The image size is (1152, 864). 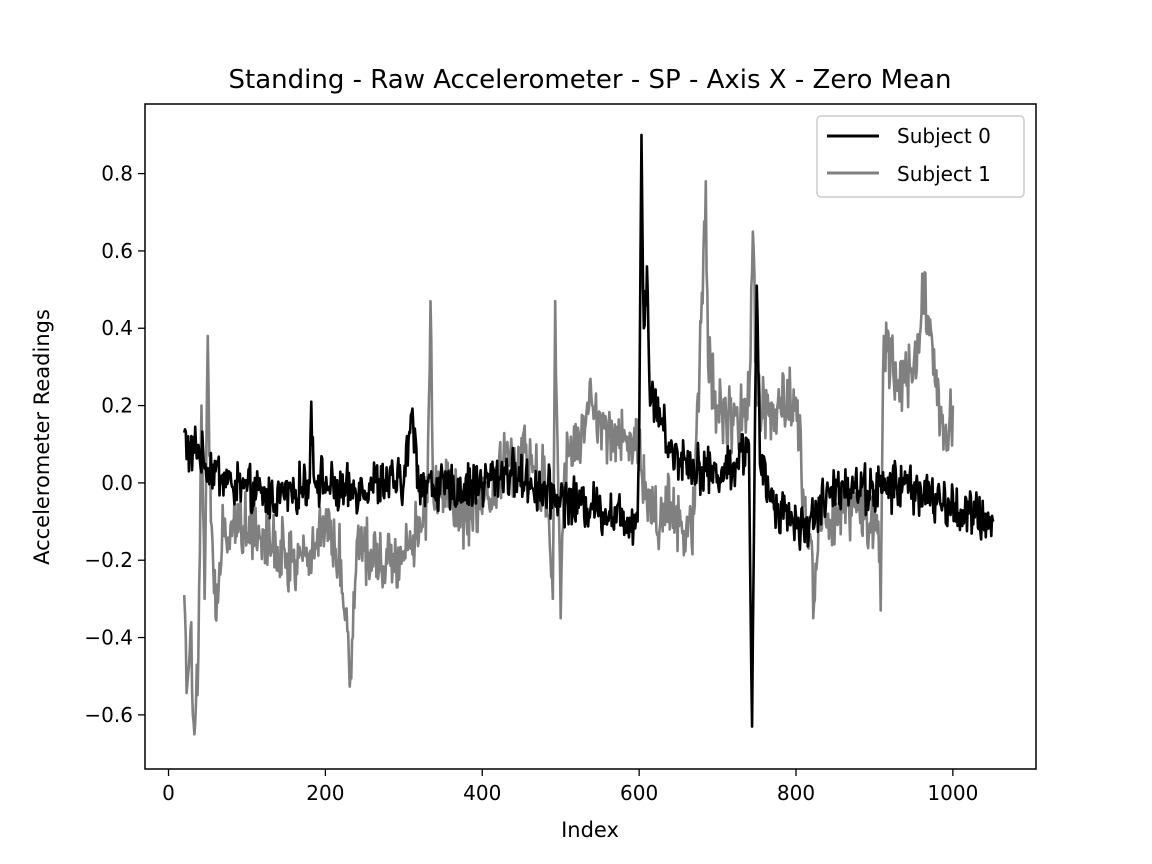 I want to click on x-tick-label: 0, so click(x=168, y=793).